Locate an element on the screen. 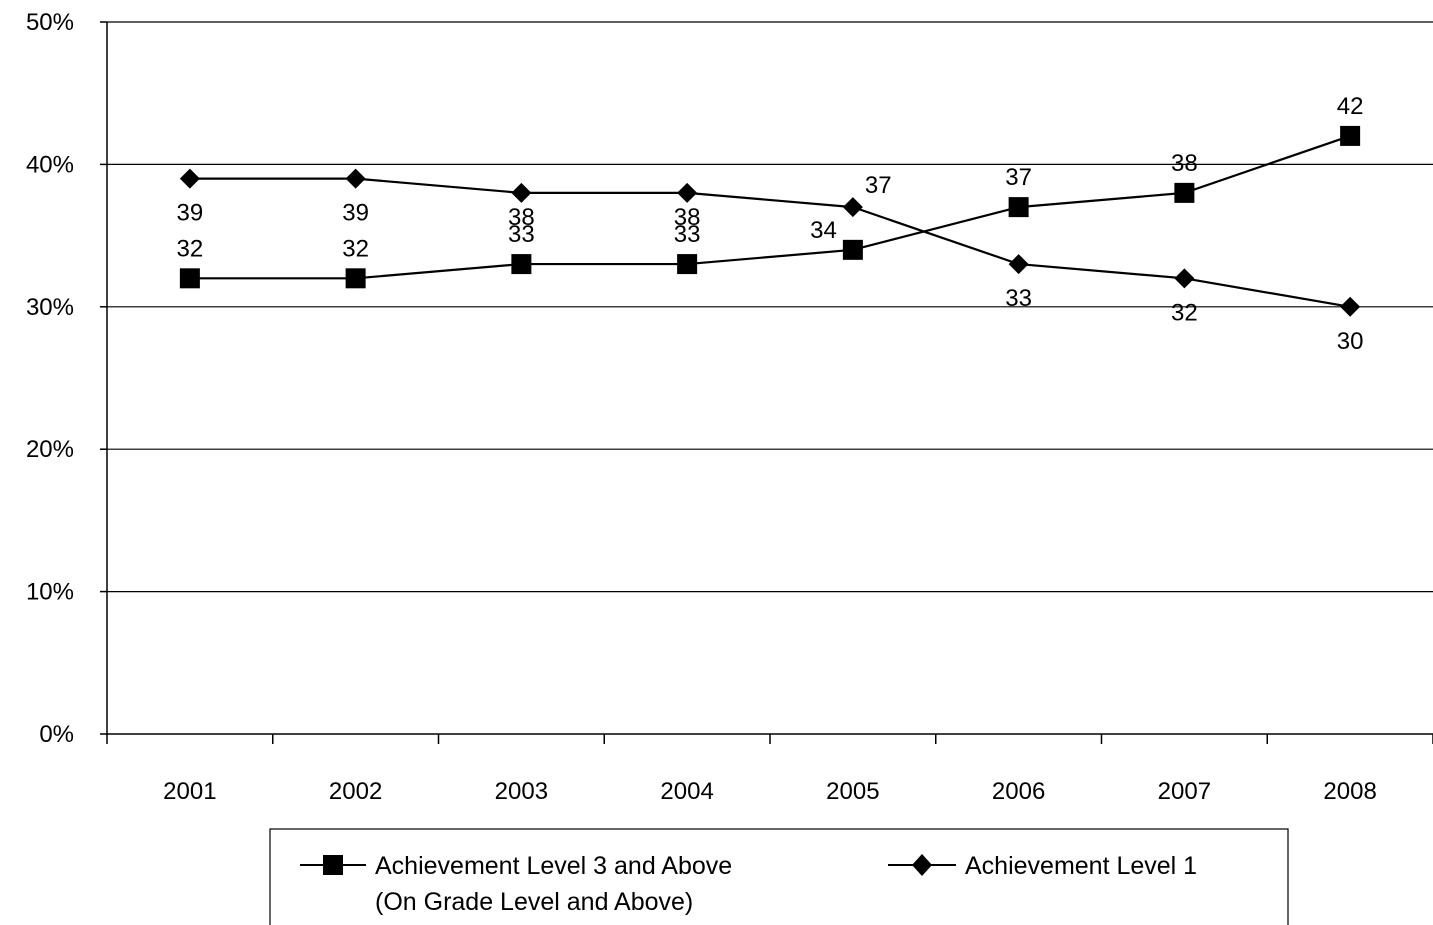 The height and width of the screenshot is (925, 1433). legend-frame is located at coordinates (779, 876).